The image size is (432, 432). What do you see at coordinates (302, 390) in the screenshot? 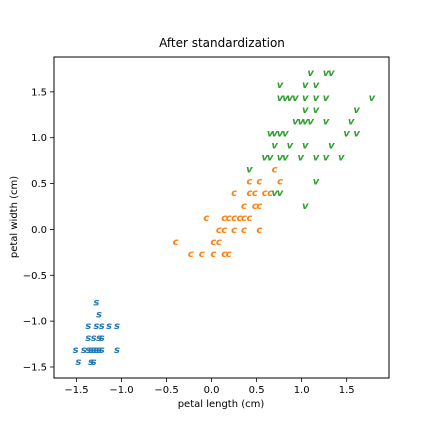
I see `x-tick-label: 1.0` at bounding box center [302, 390].